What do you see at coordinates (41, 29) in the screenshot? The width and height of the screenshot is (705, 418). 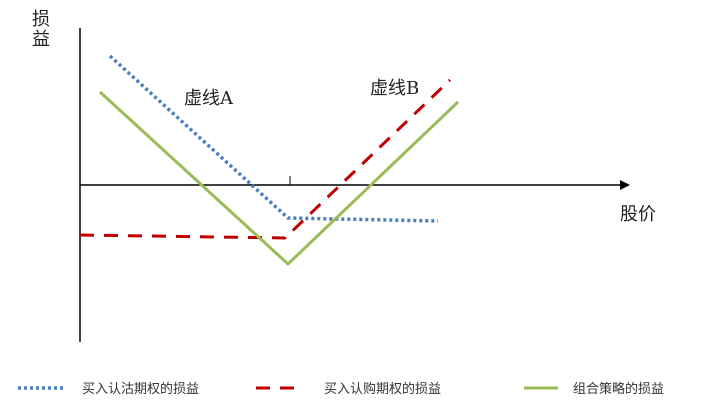 I see `y-axis-label: 损益` at bounding box center [41, 29].